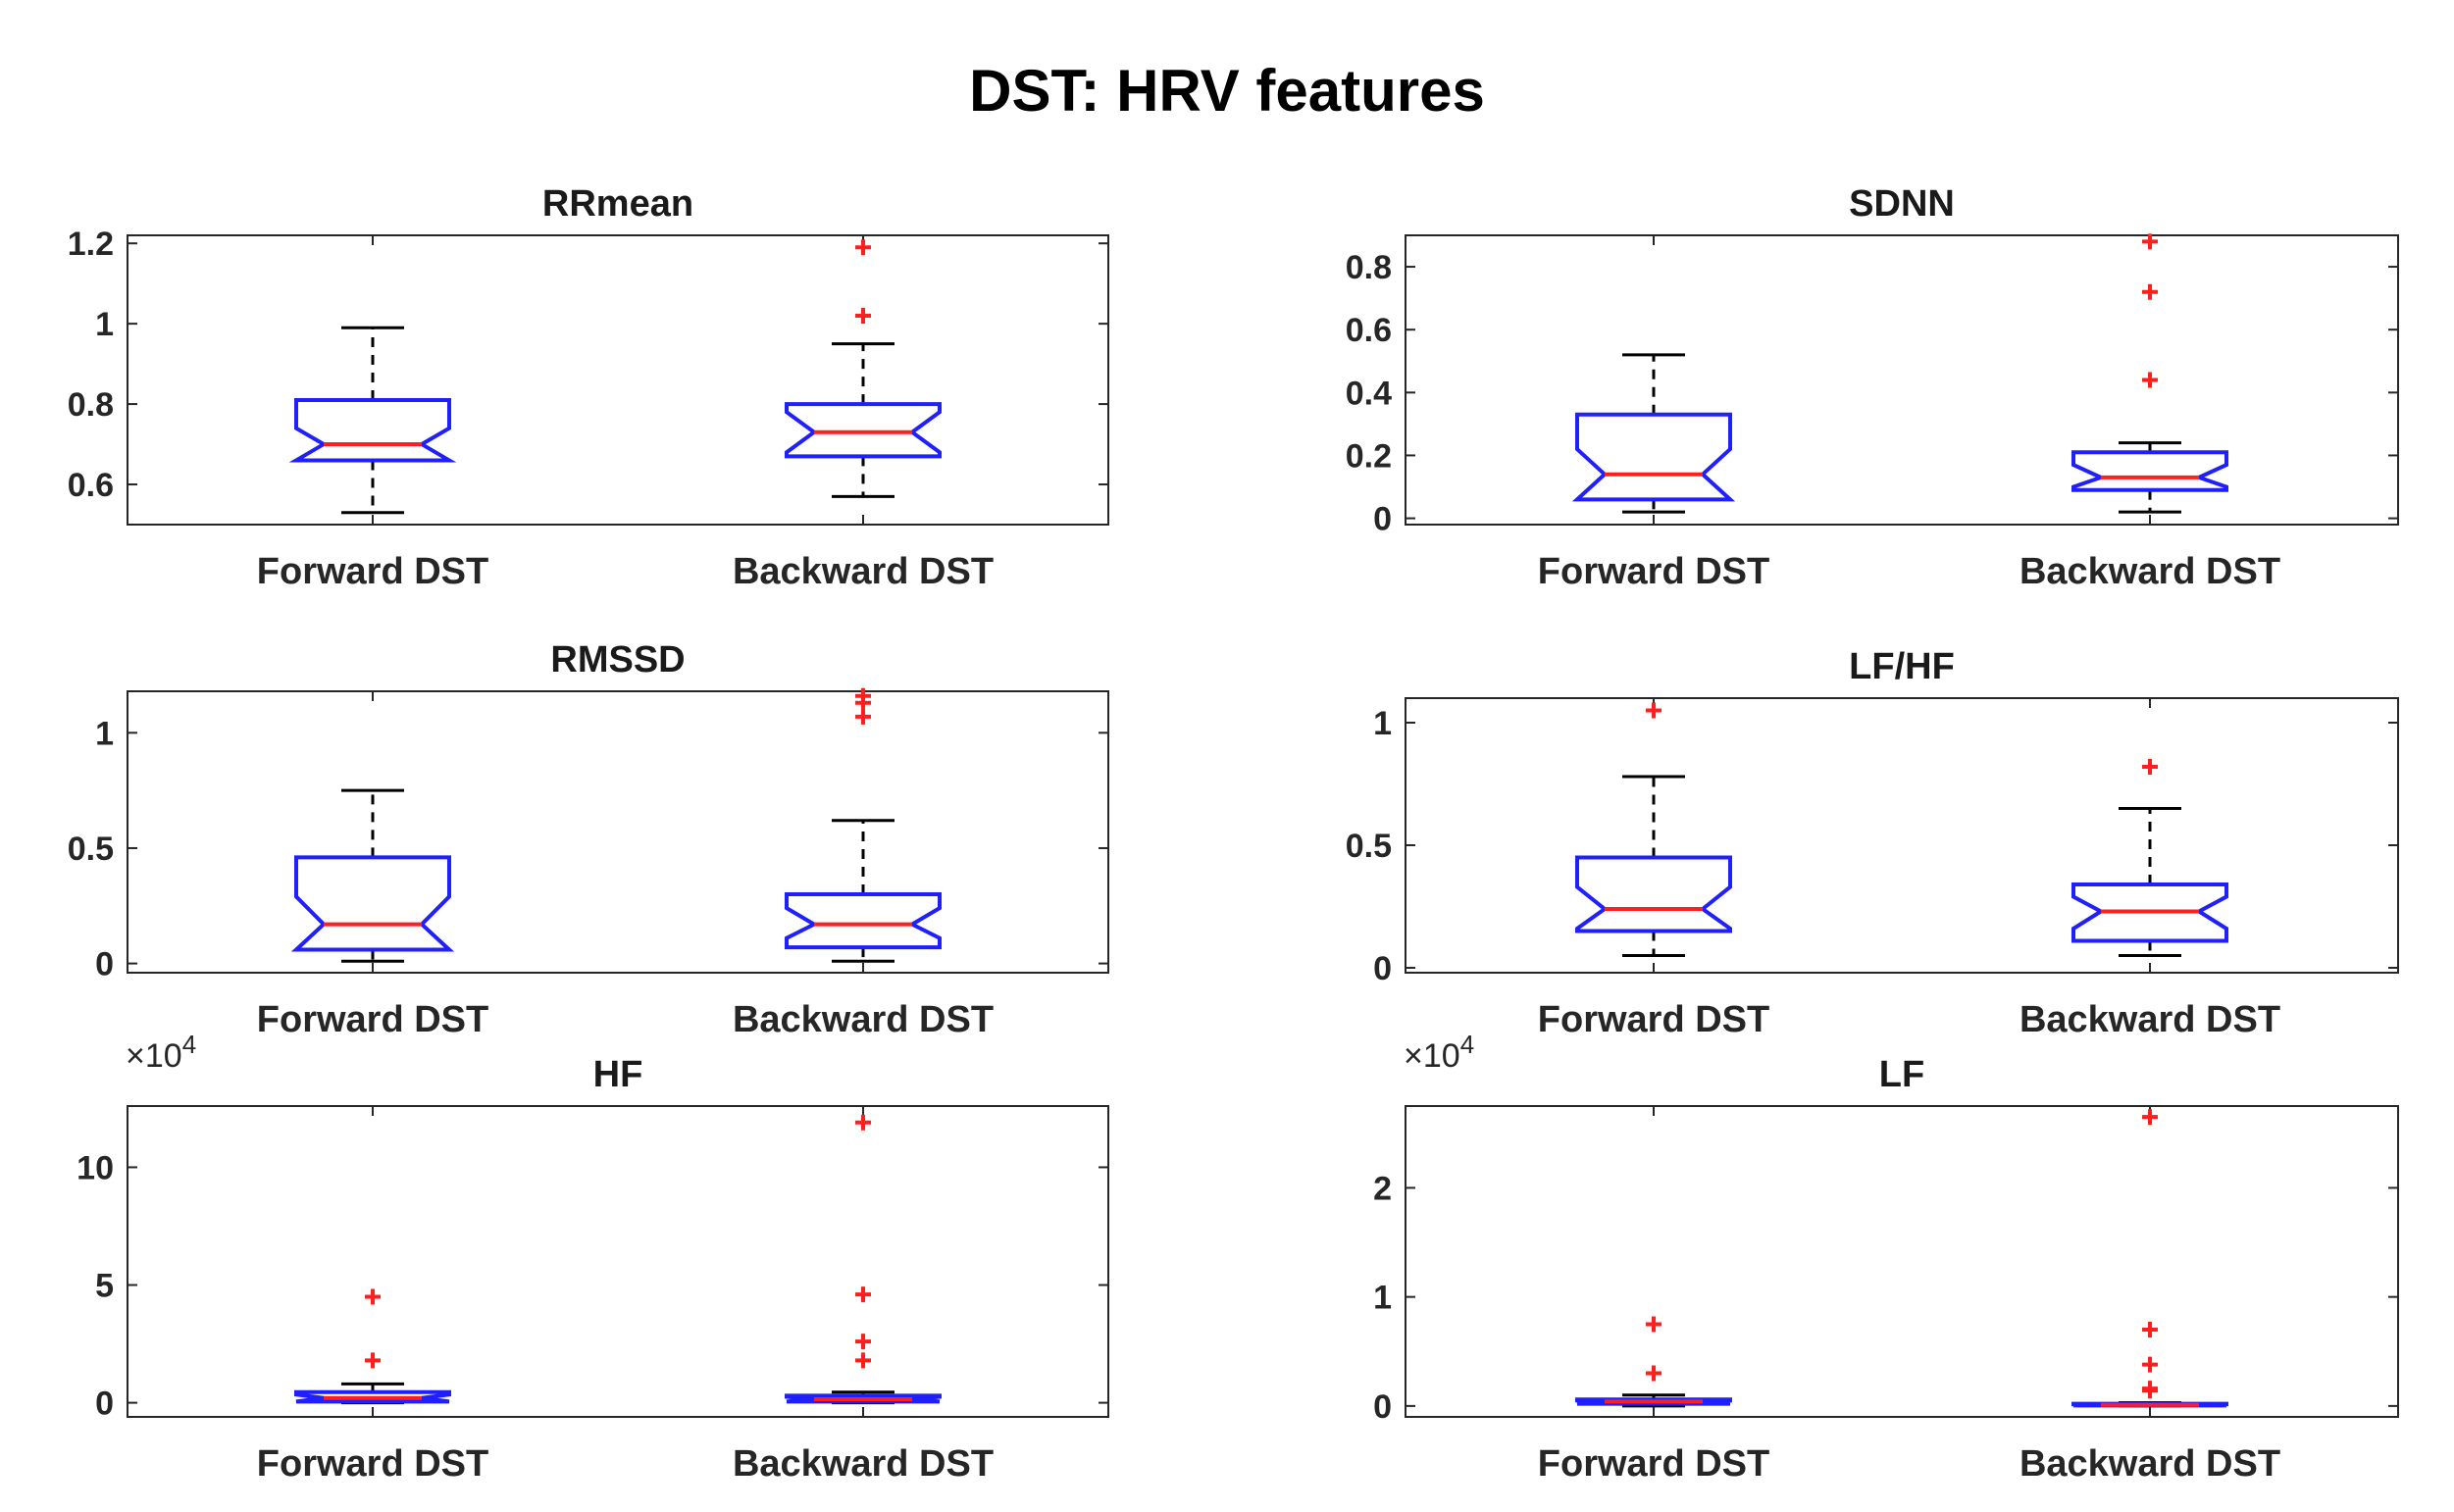  Describe the element at coordinates (1902, 666) in the screenshot. I see `panel-title: LF/HF` at that location.